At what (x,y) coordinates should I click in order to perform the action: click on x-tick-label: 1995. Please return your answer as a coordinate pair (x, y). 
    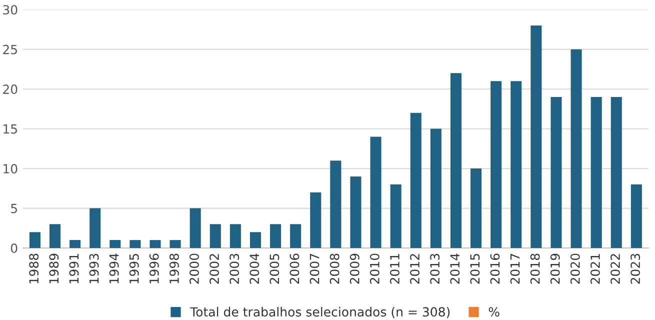
    Looking at the image, I should click on (134, 269).